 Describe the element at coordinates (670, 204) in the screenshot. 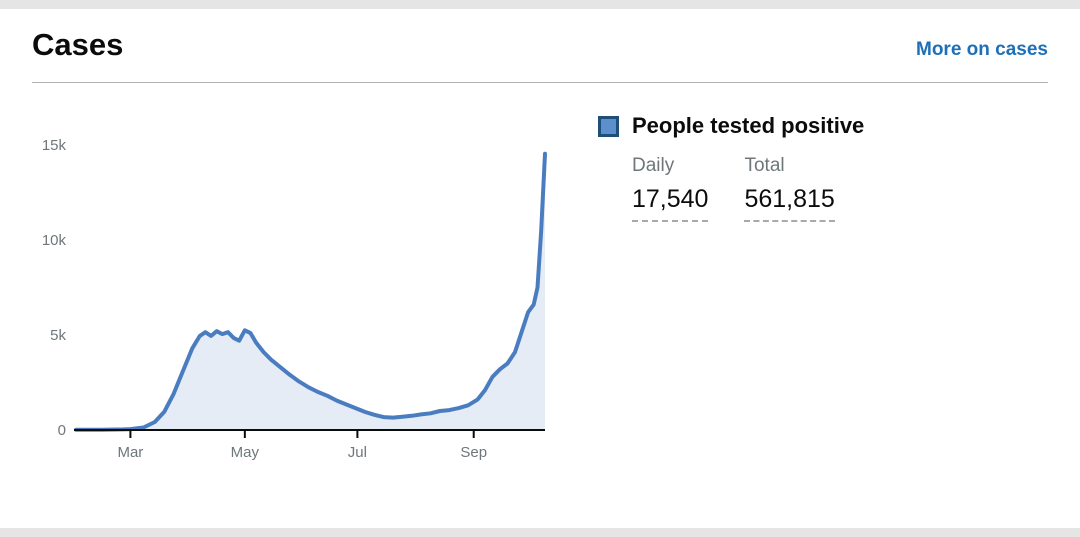

I see `daily-value: 17,540` at that location.